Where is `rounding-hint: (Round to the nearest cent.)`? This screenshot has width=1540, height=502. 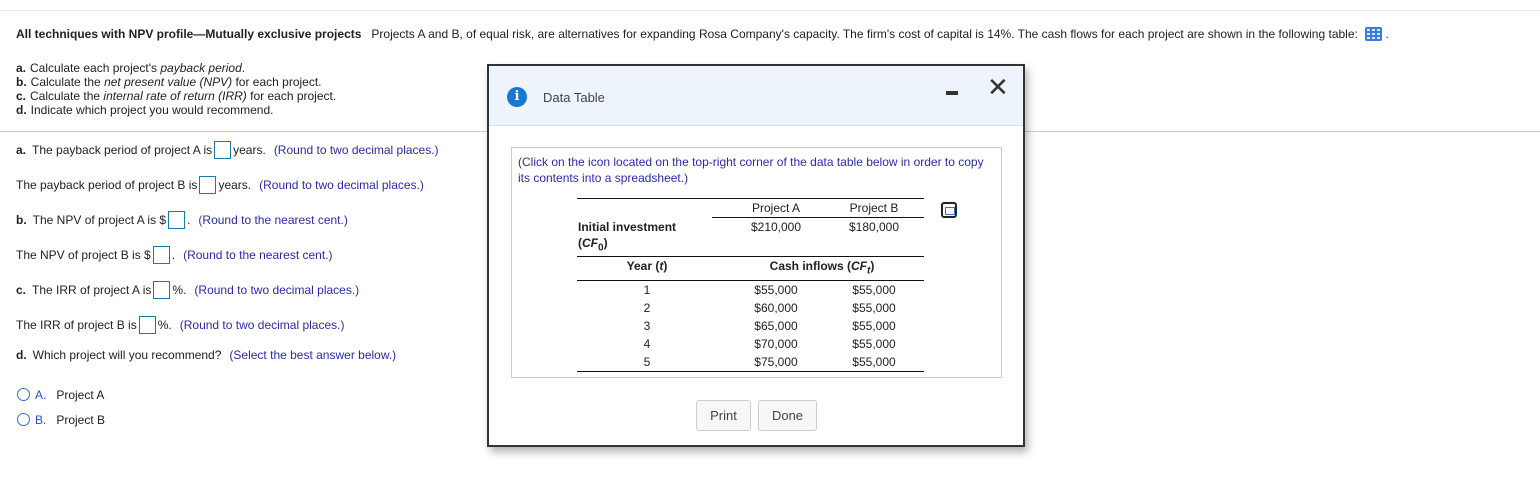 rounding-hint: (Round to the nearest cent.) is located at coordinates (258, 255).